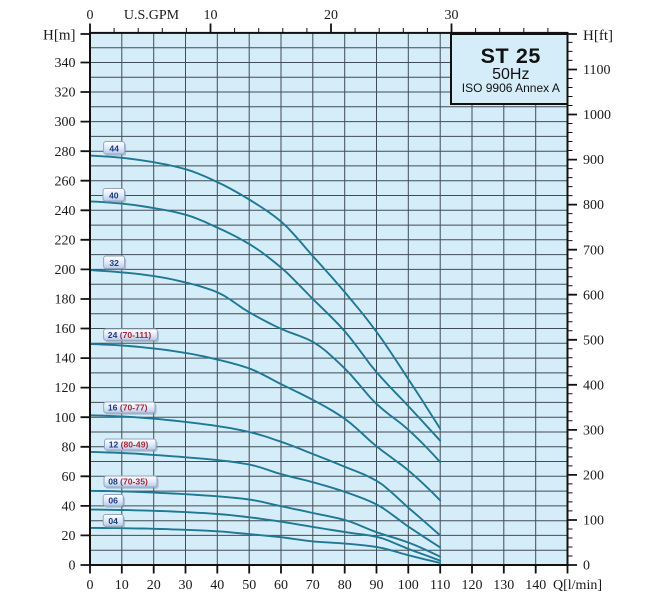 The image size is (660, 600). Describe the element at coordinates (65, 181) in the screenshot. I see `svg-text: 260` at that location.